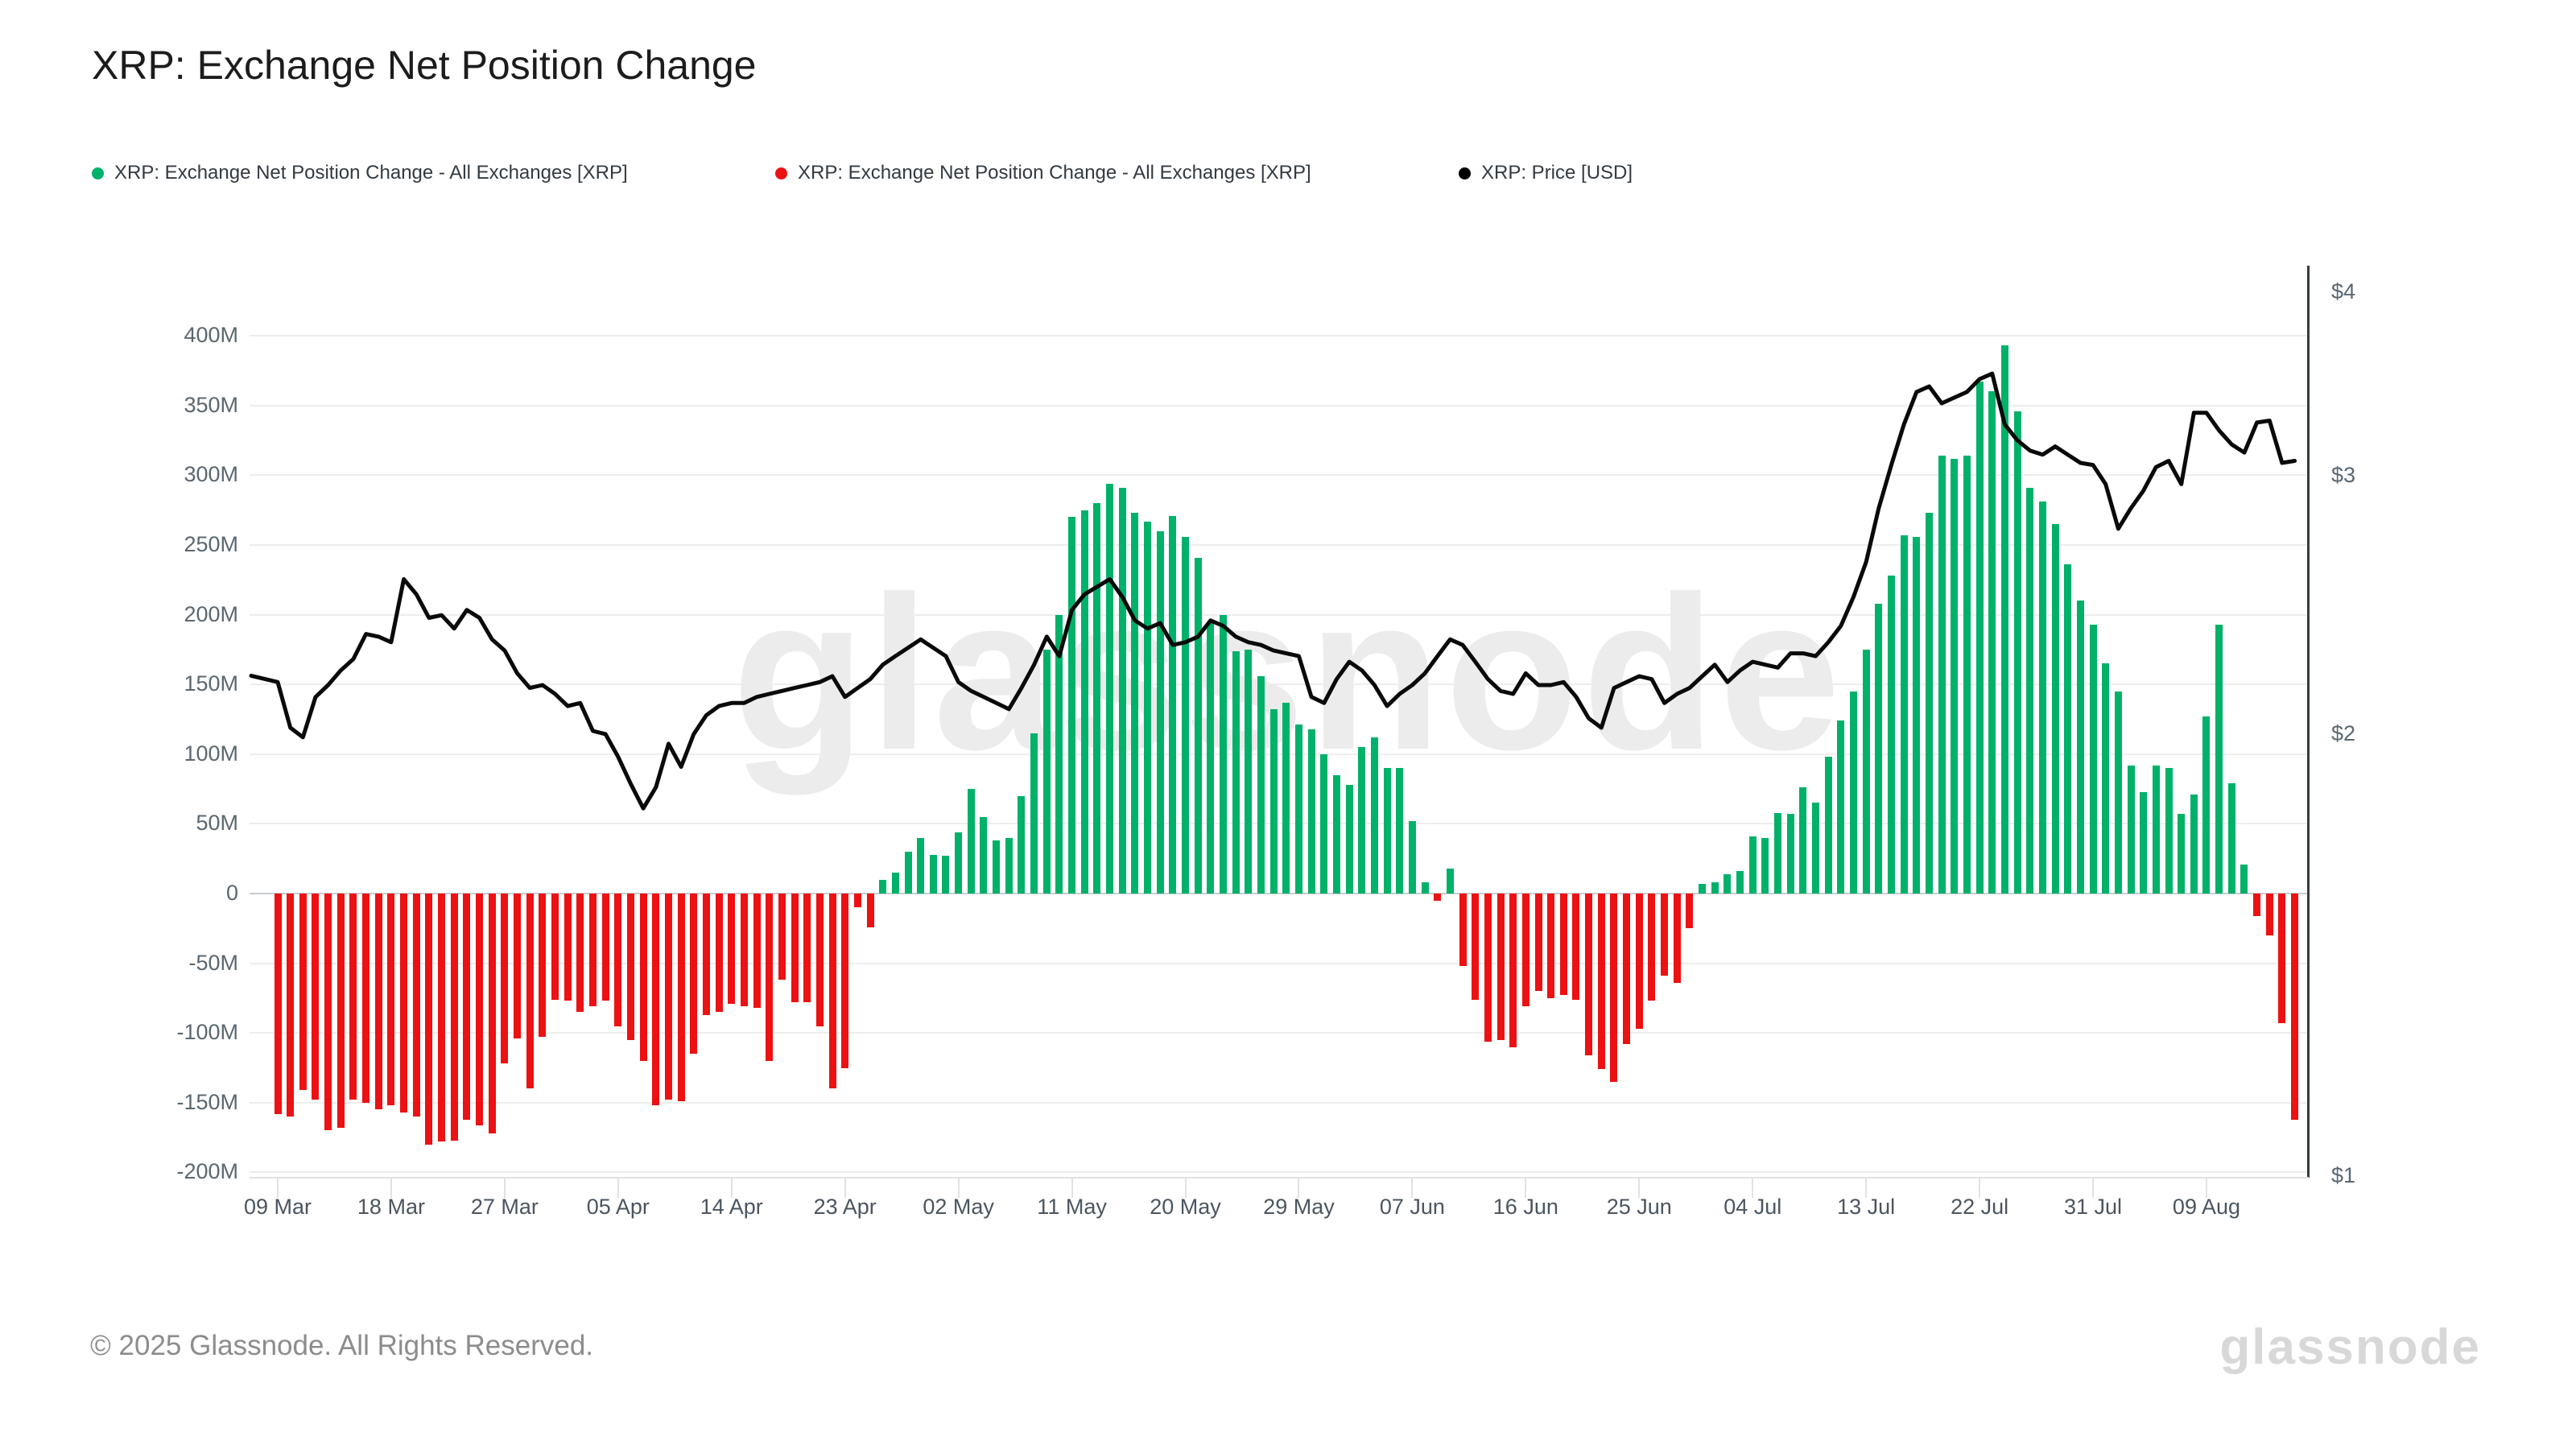 The height and width of the screenshot is (1449, 2576). What do you see at coordinates (211, 753) in the screenshot?
I see `y-axis-label-left: 100M` at bounding box center [211, 753].